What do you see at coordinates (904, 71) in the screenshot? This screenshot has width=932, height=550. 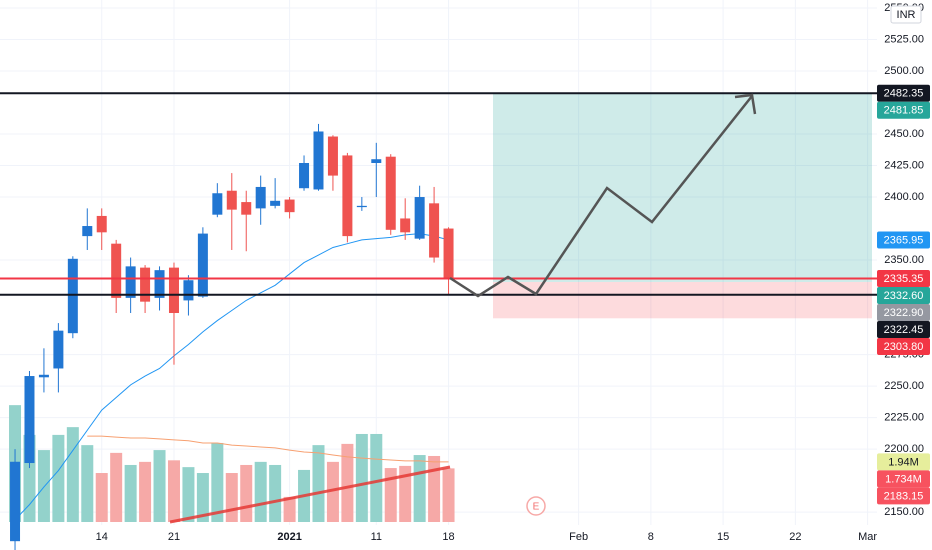 I see `y-tick-label: 2500.00` at bounding box center [904, 71].